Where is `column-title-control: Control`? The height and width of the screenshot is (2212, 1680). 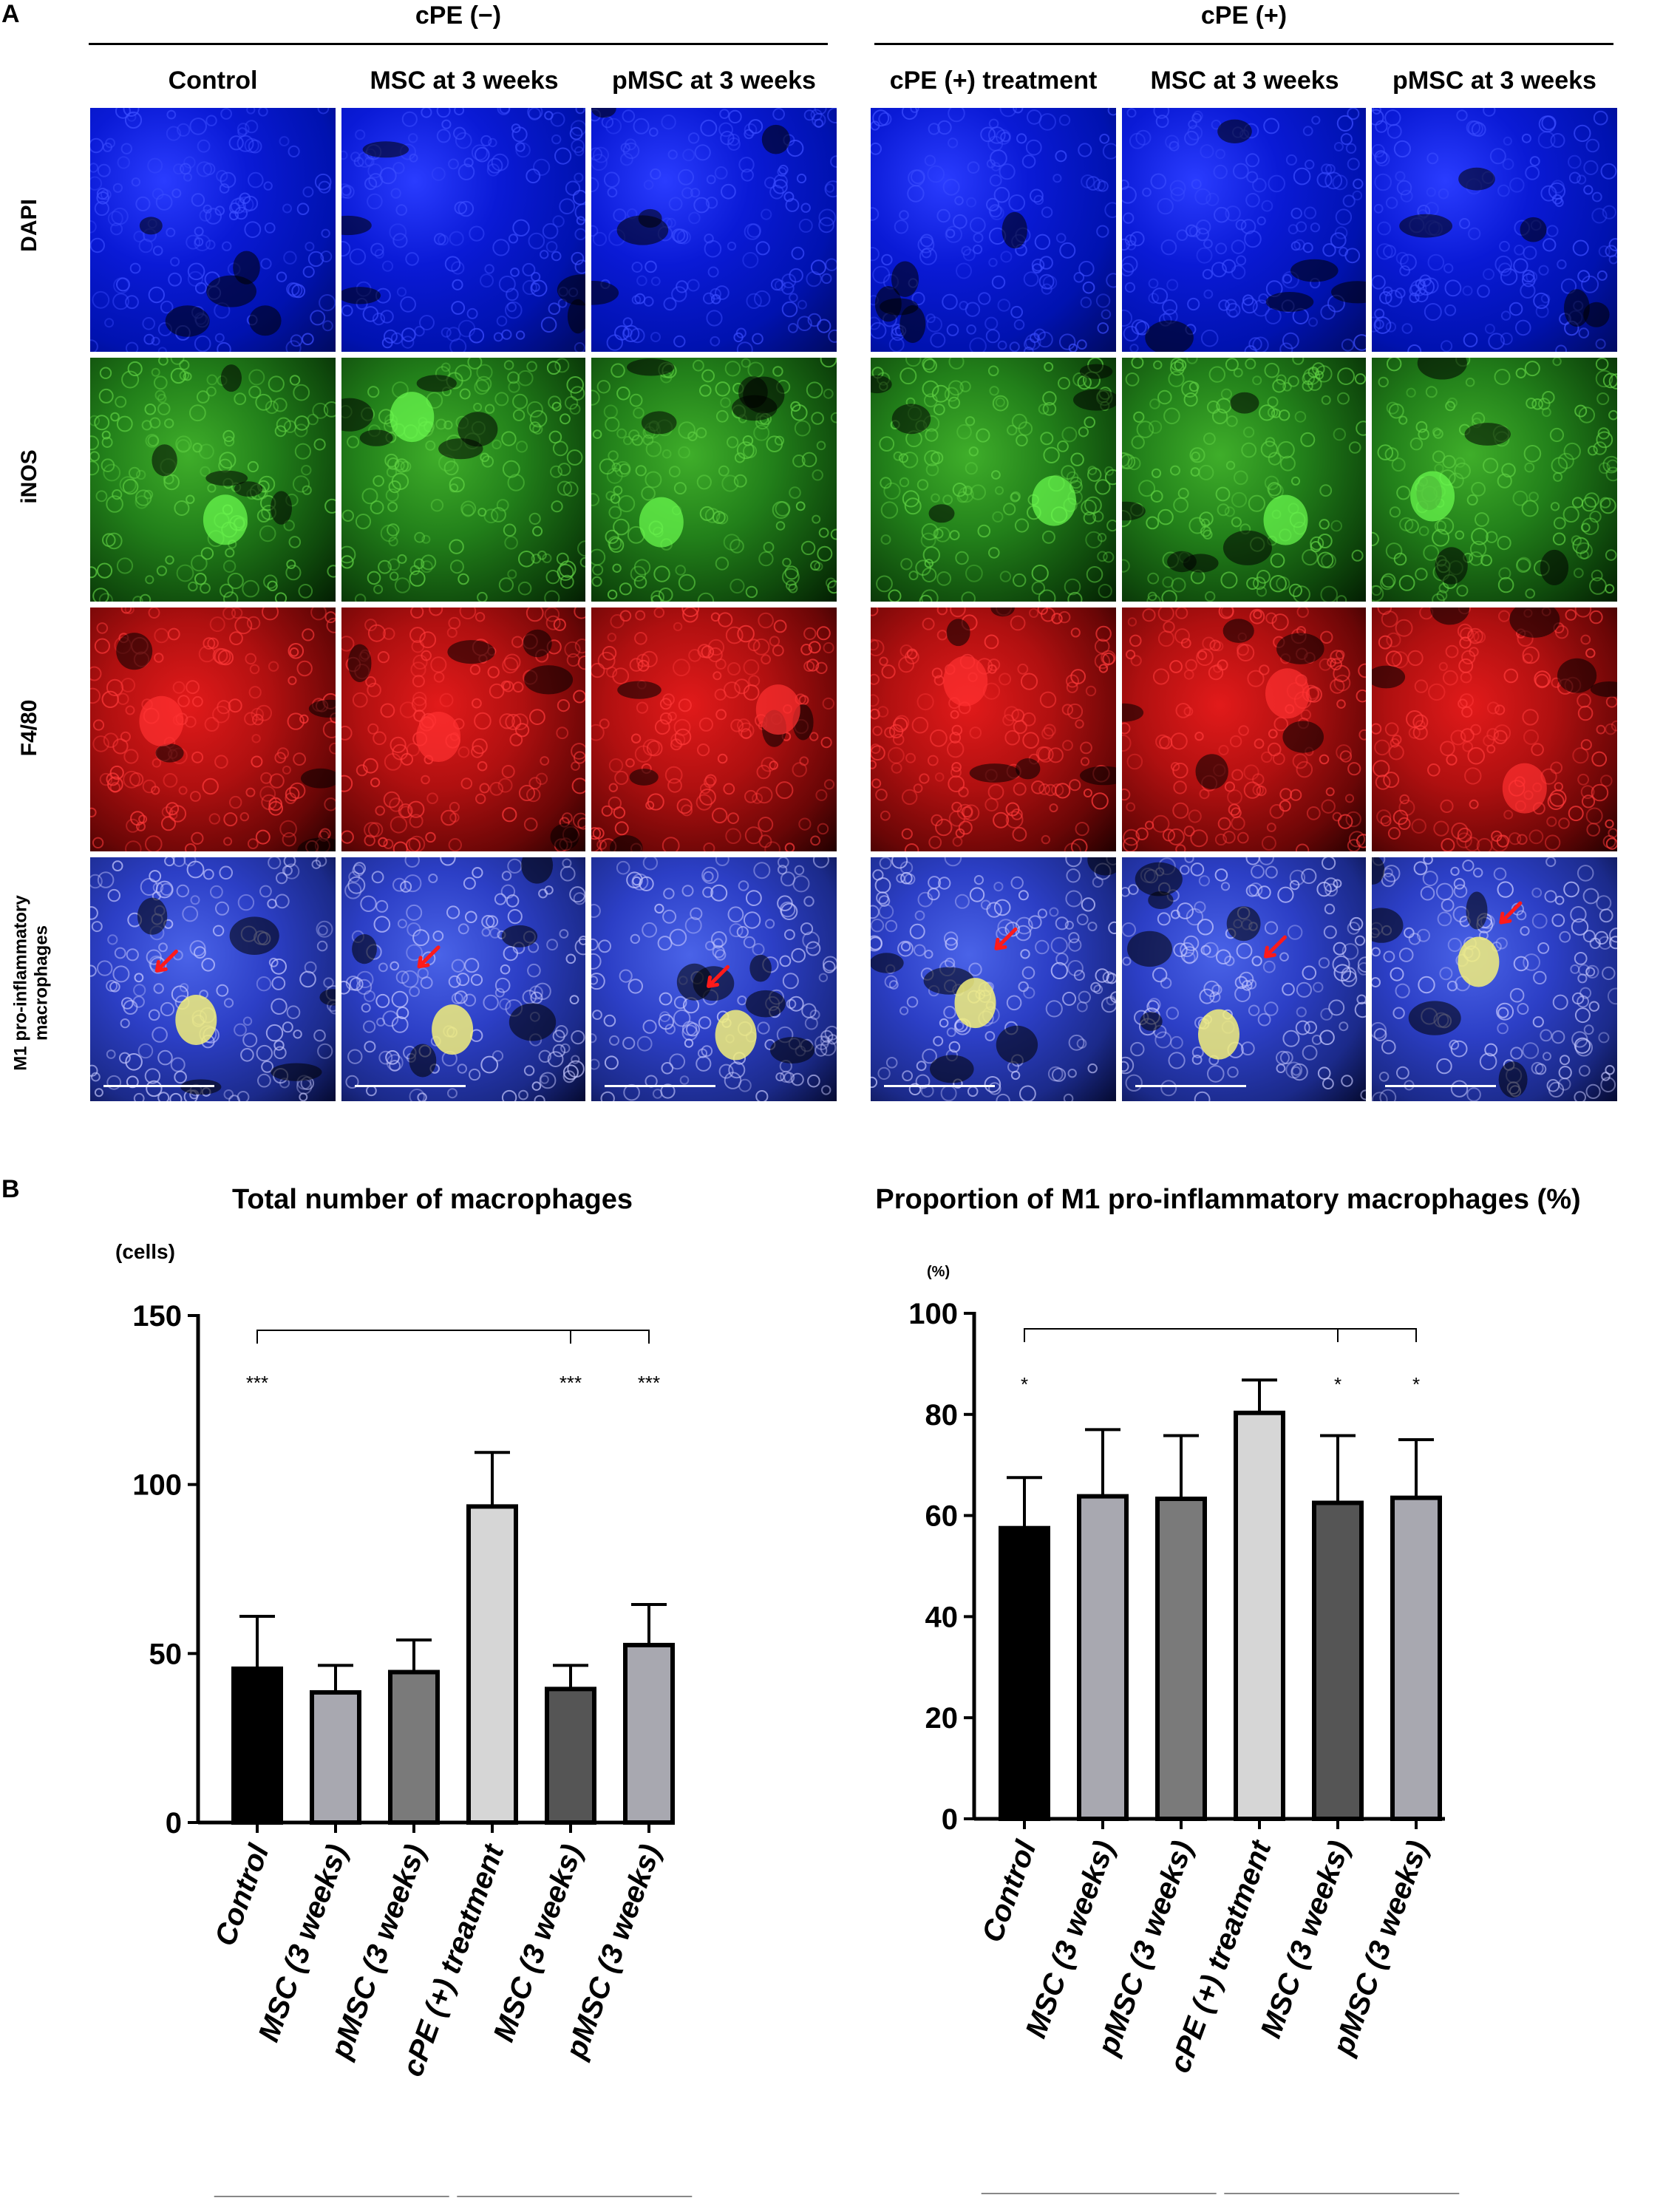 column-title-control: Control is located at coordinates (213, 81).